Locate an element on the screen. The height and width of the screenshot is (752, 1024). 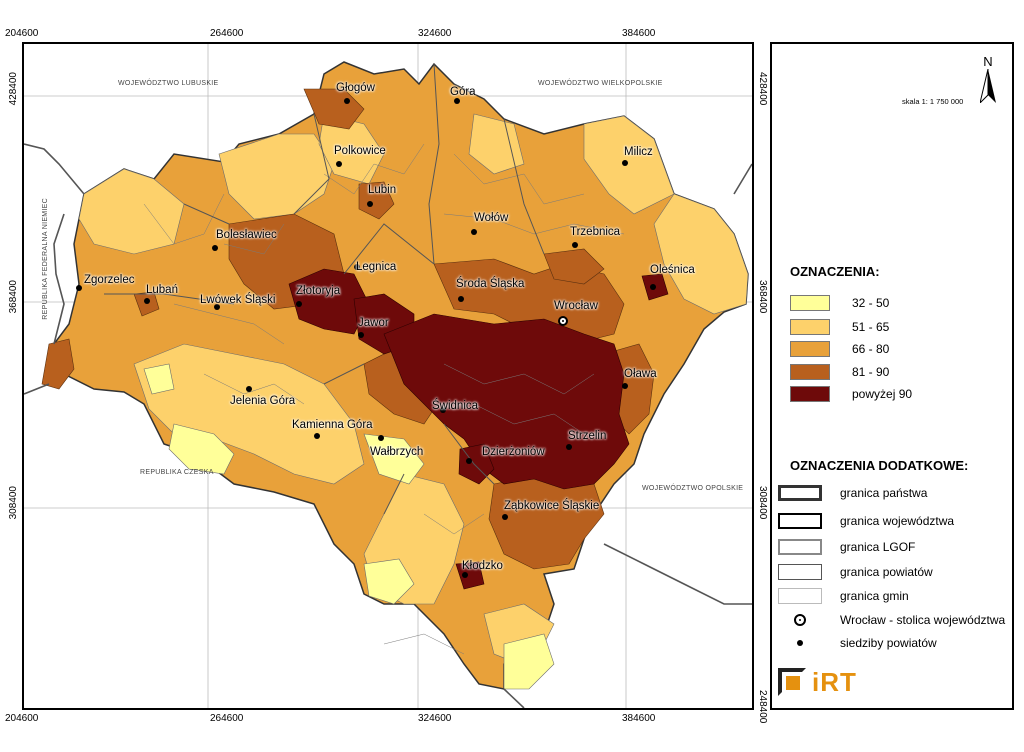
coord-bottom-2: 264600 is located at coordinates (227, 718).